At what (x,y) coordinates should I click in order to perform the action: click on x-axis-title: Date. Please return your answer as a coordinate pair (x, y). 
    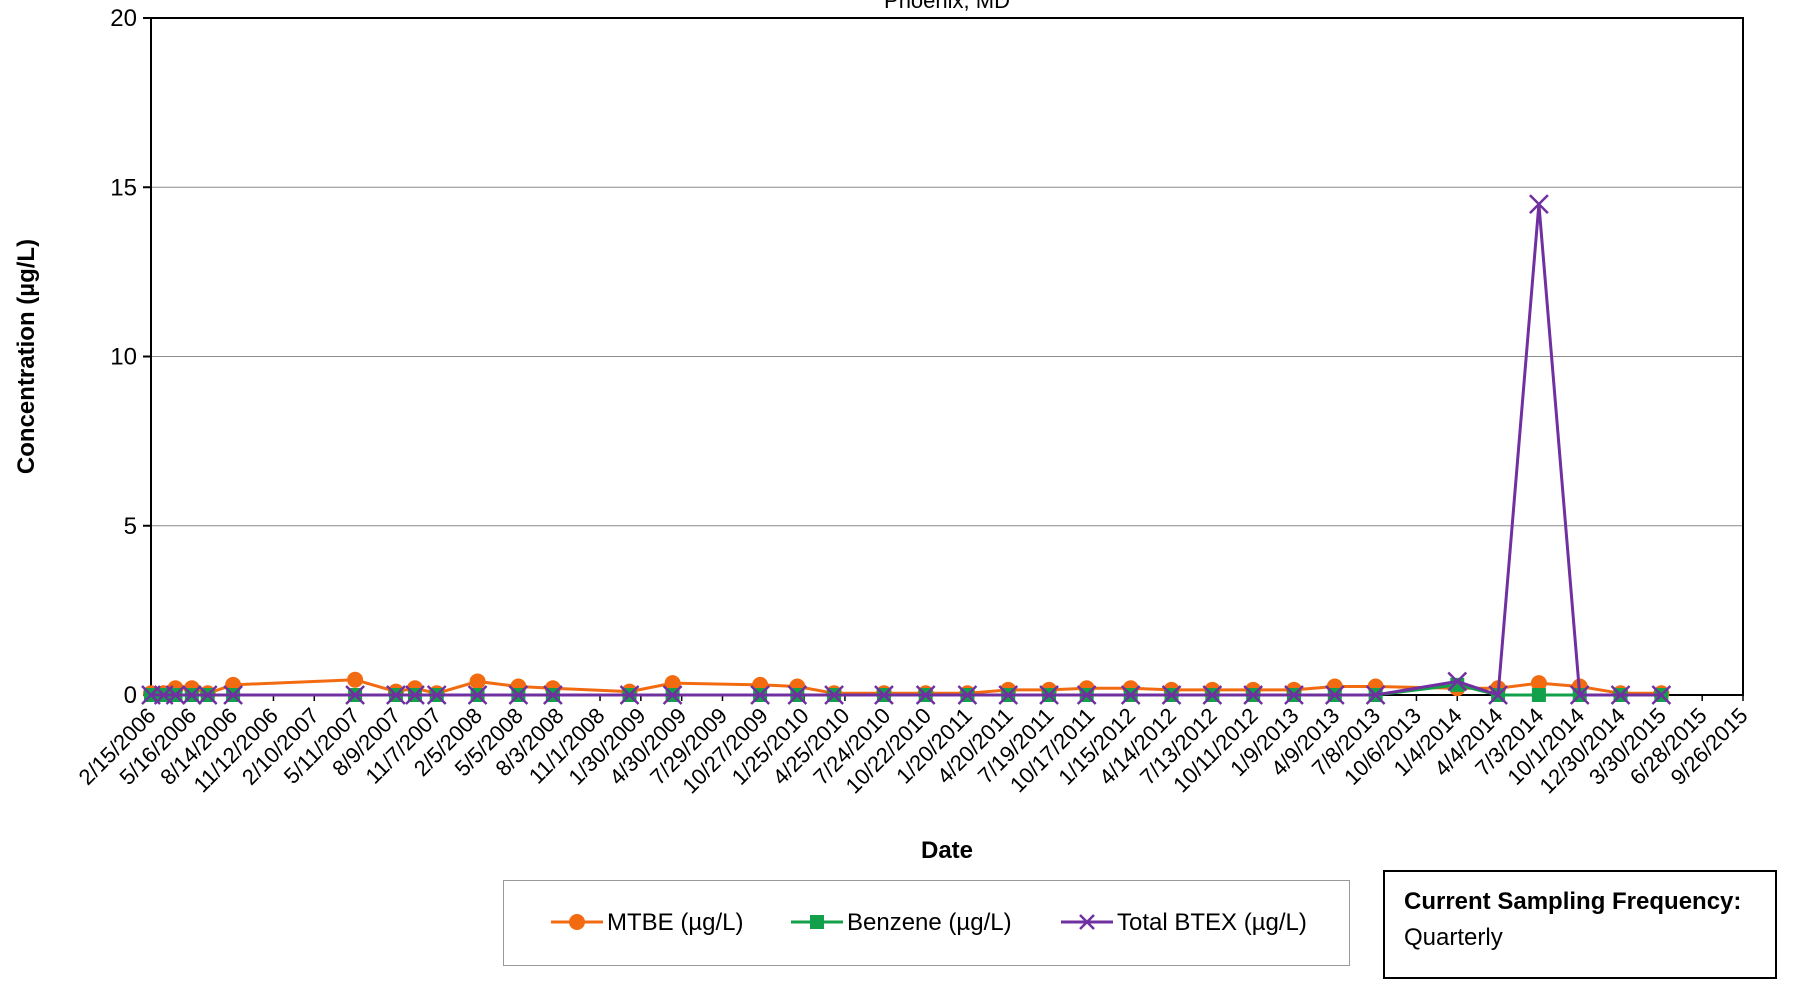
    Looking at the image, I should click on (947, 850).